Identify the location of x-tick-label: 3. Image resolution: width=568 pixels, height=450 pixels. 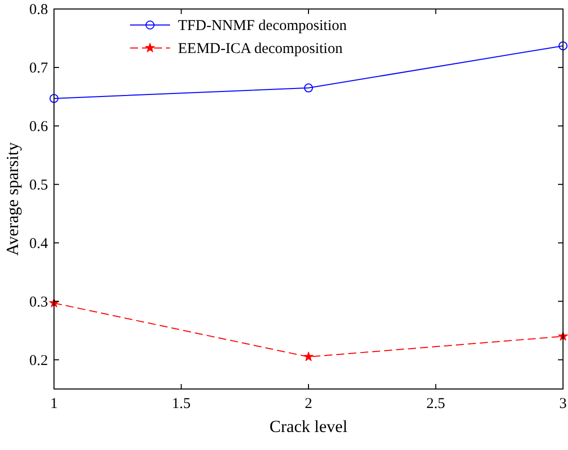
(563, 404).